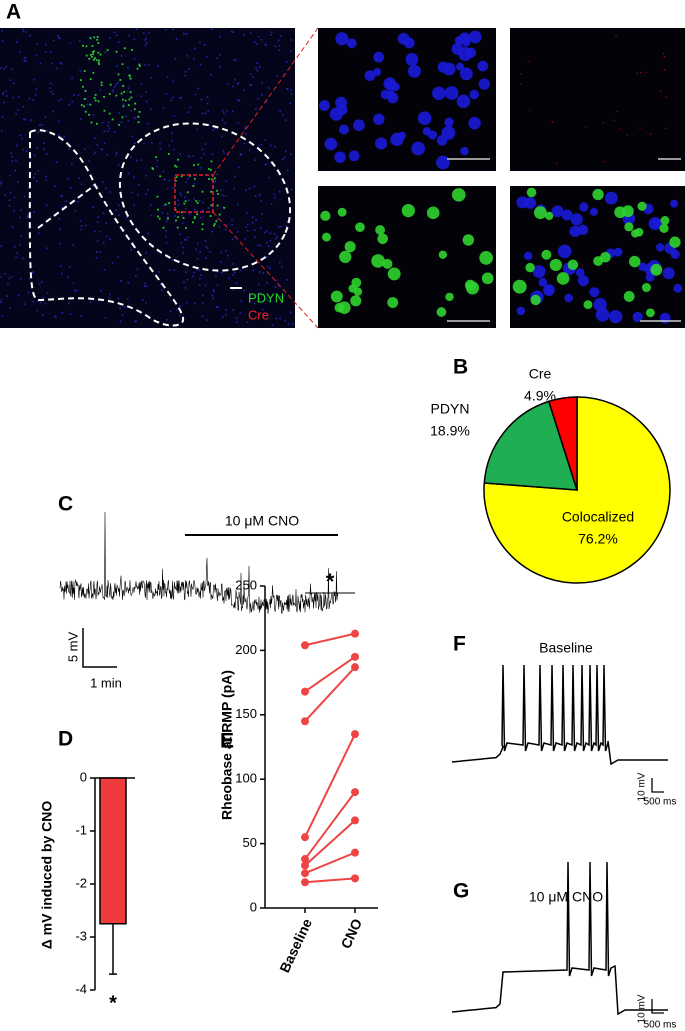 Image resolution: width=685 pixels, height=1031 pixels. What do you see at coordinates (330, 880) in the screenshot?
I see `pair-line` at bounding box center [330, 880].